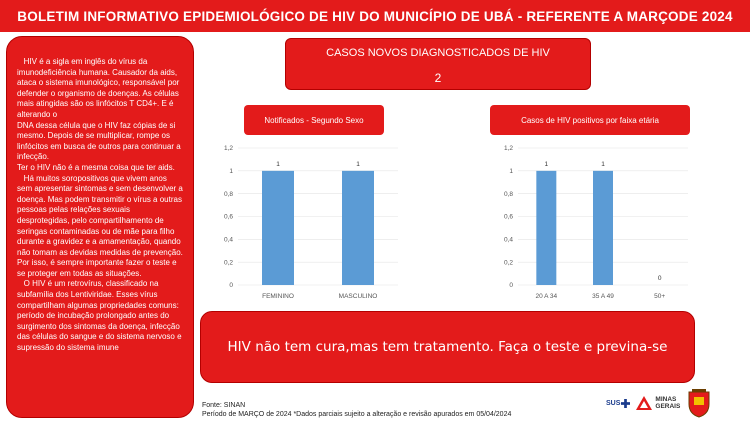  I want to click on triangle-icon, so click(644, 403).